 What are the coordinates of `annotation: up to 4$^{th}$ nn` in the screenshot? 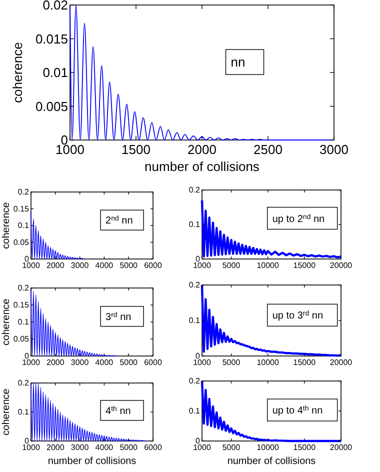 It's located at (297, 410).